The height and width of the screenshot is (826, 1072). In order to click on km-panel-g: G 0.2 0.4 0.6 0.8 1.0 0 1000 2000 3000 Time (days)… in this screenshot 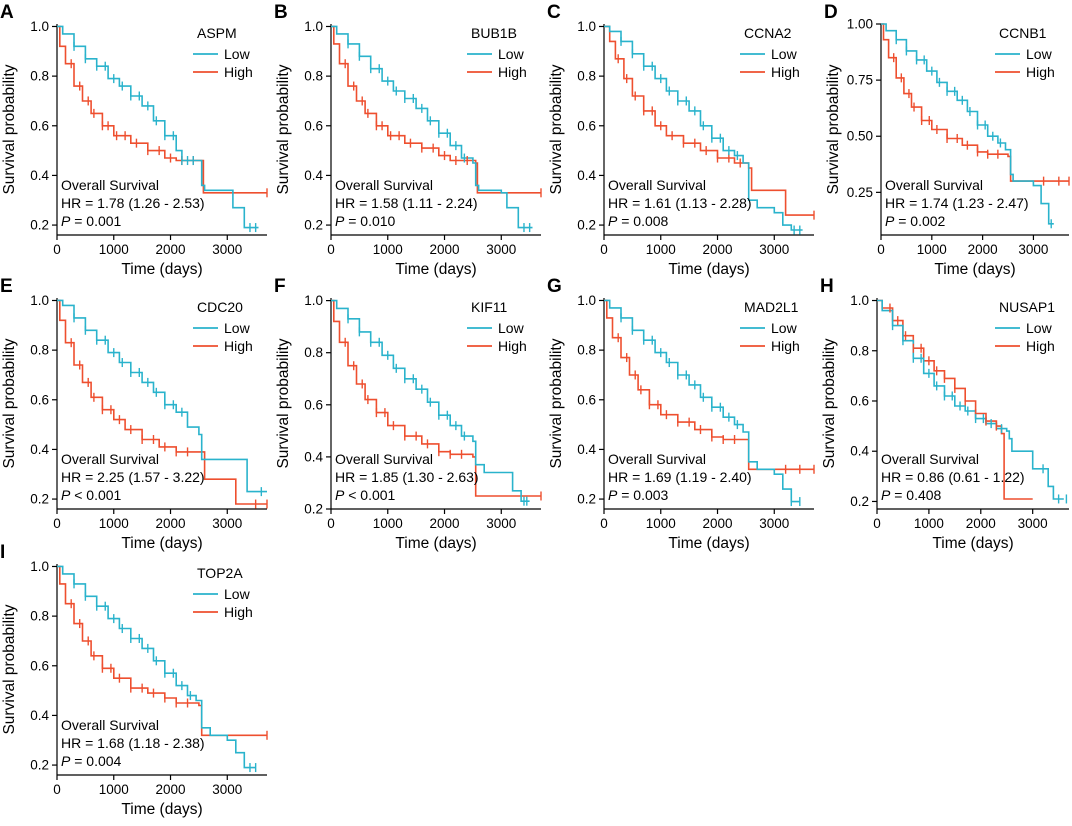, I will do `click(681, 414)`.